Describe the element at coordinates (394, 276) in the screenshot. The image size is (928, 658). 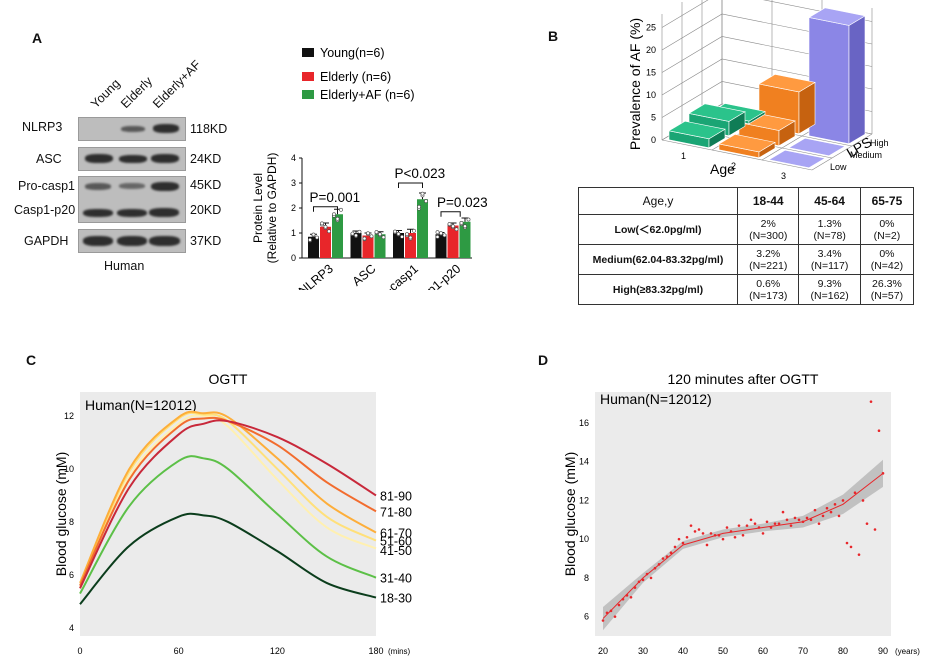
I see `bar-x-label-pro-casp1: Pro-casp1` at that location.